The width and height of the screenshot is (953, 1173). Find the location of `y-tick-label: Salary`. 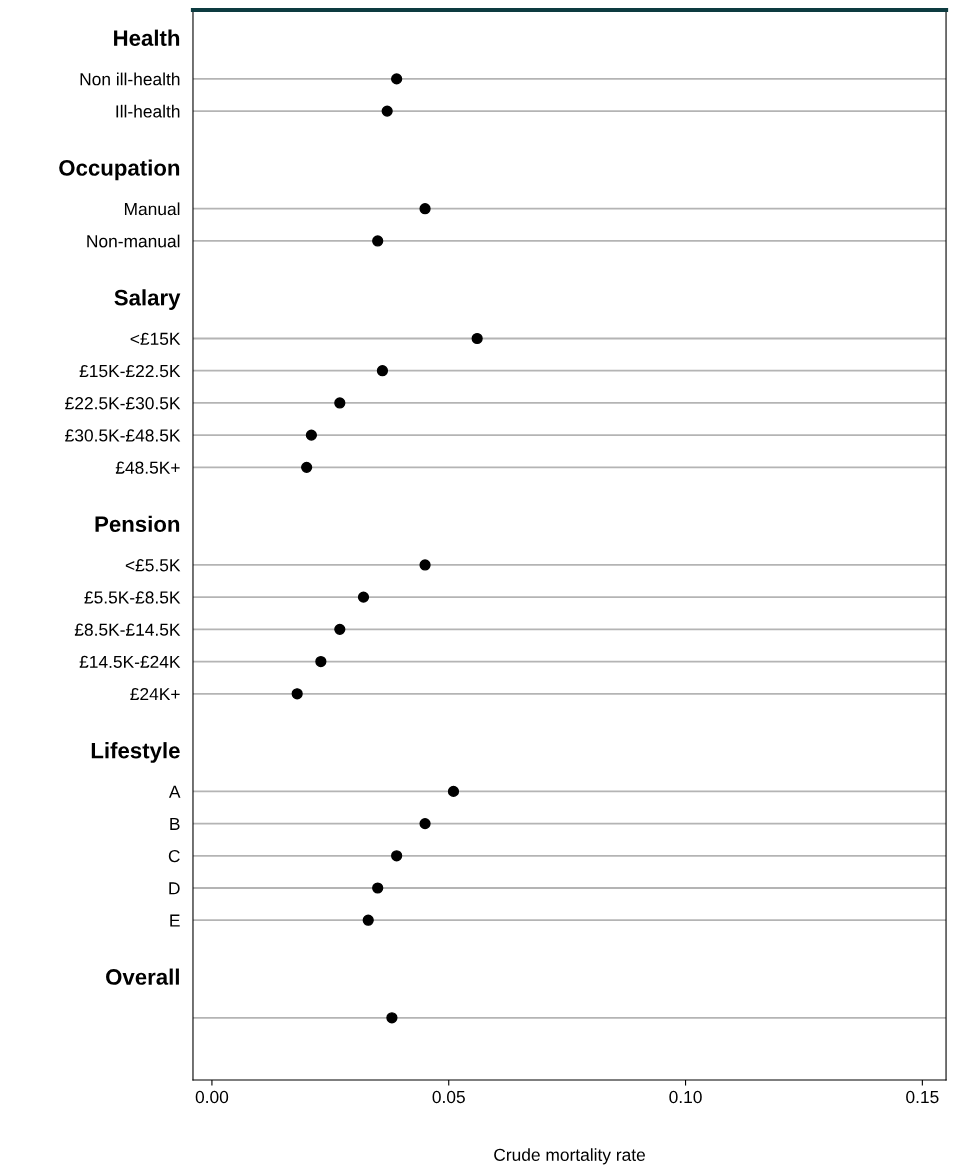

y-tick-label: Salary is located at coordinates (147, 299).